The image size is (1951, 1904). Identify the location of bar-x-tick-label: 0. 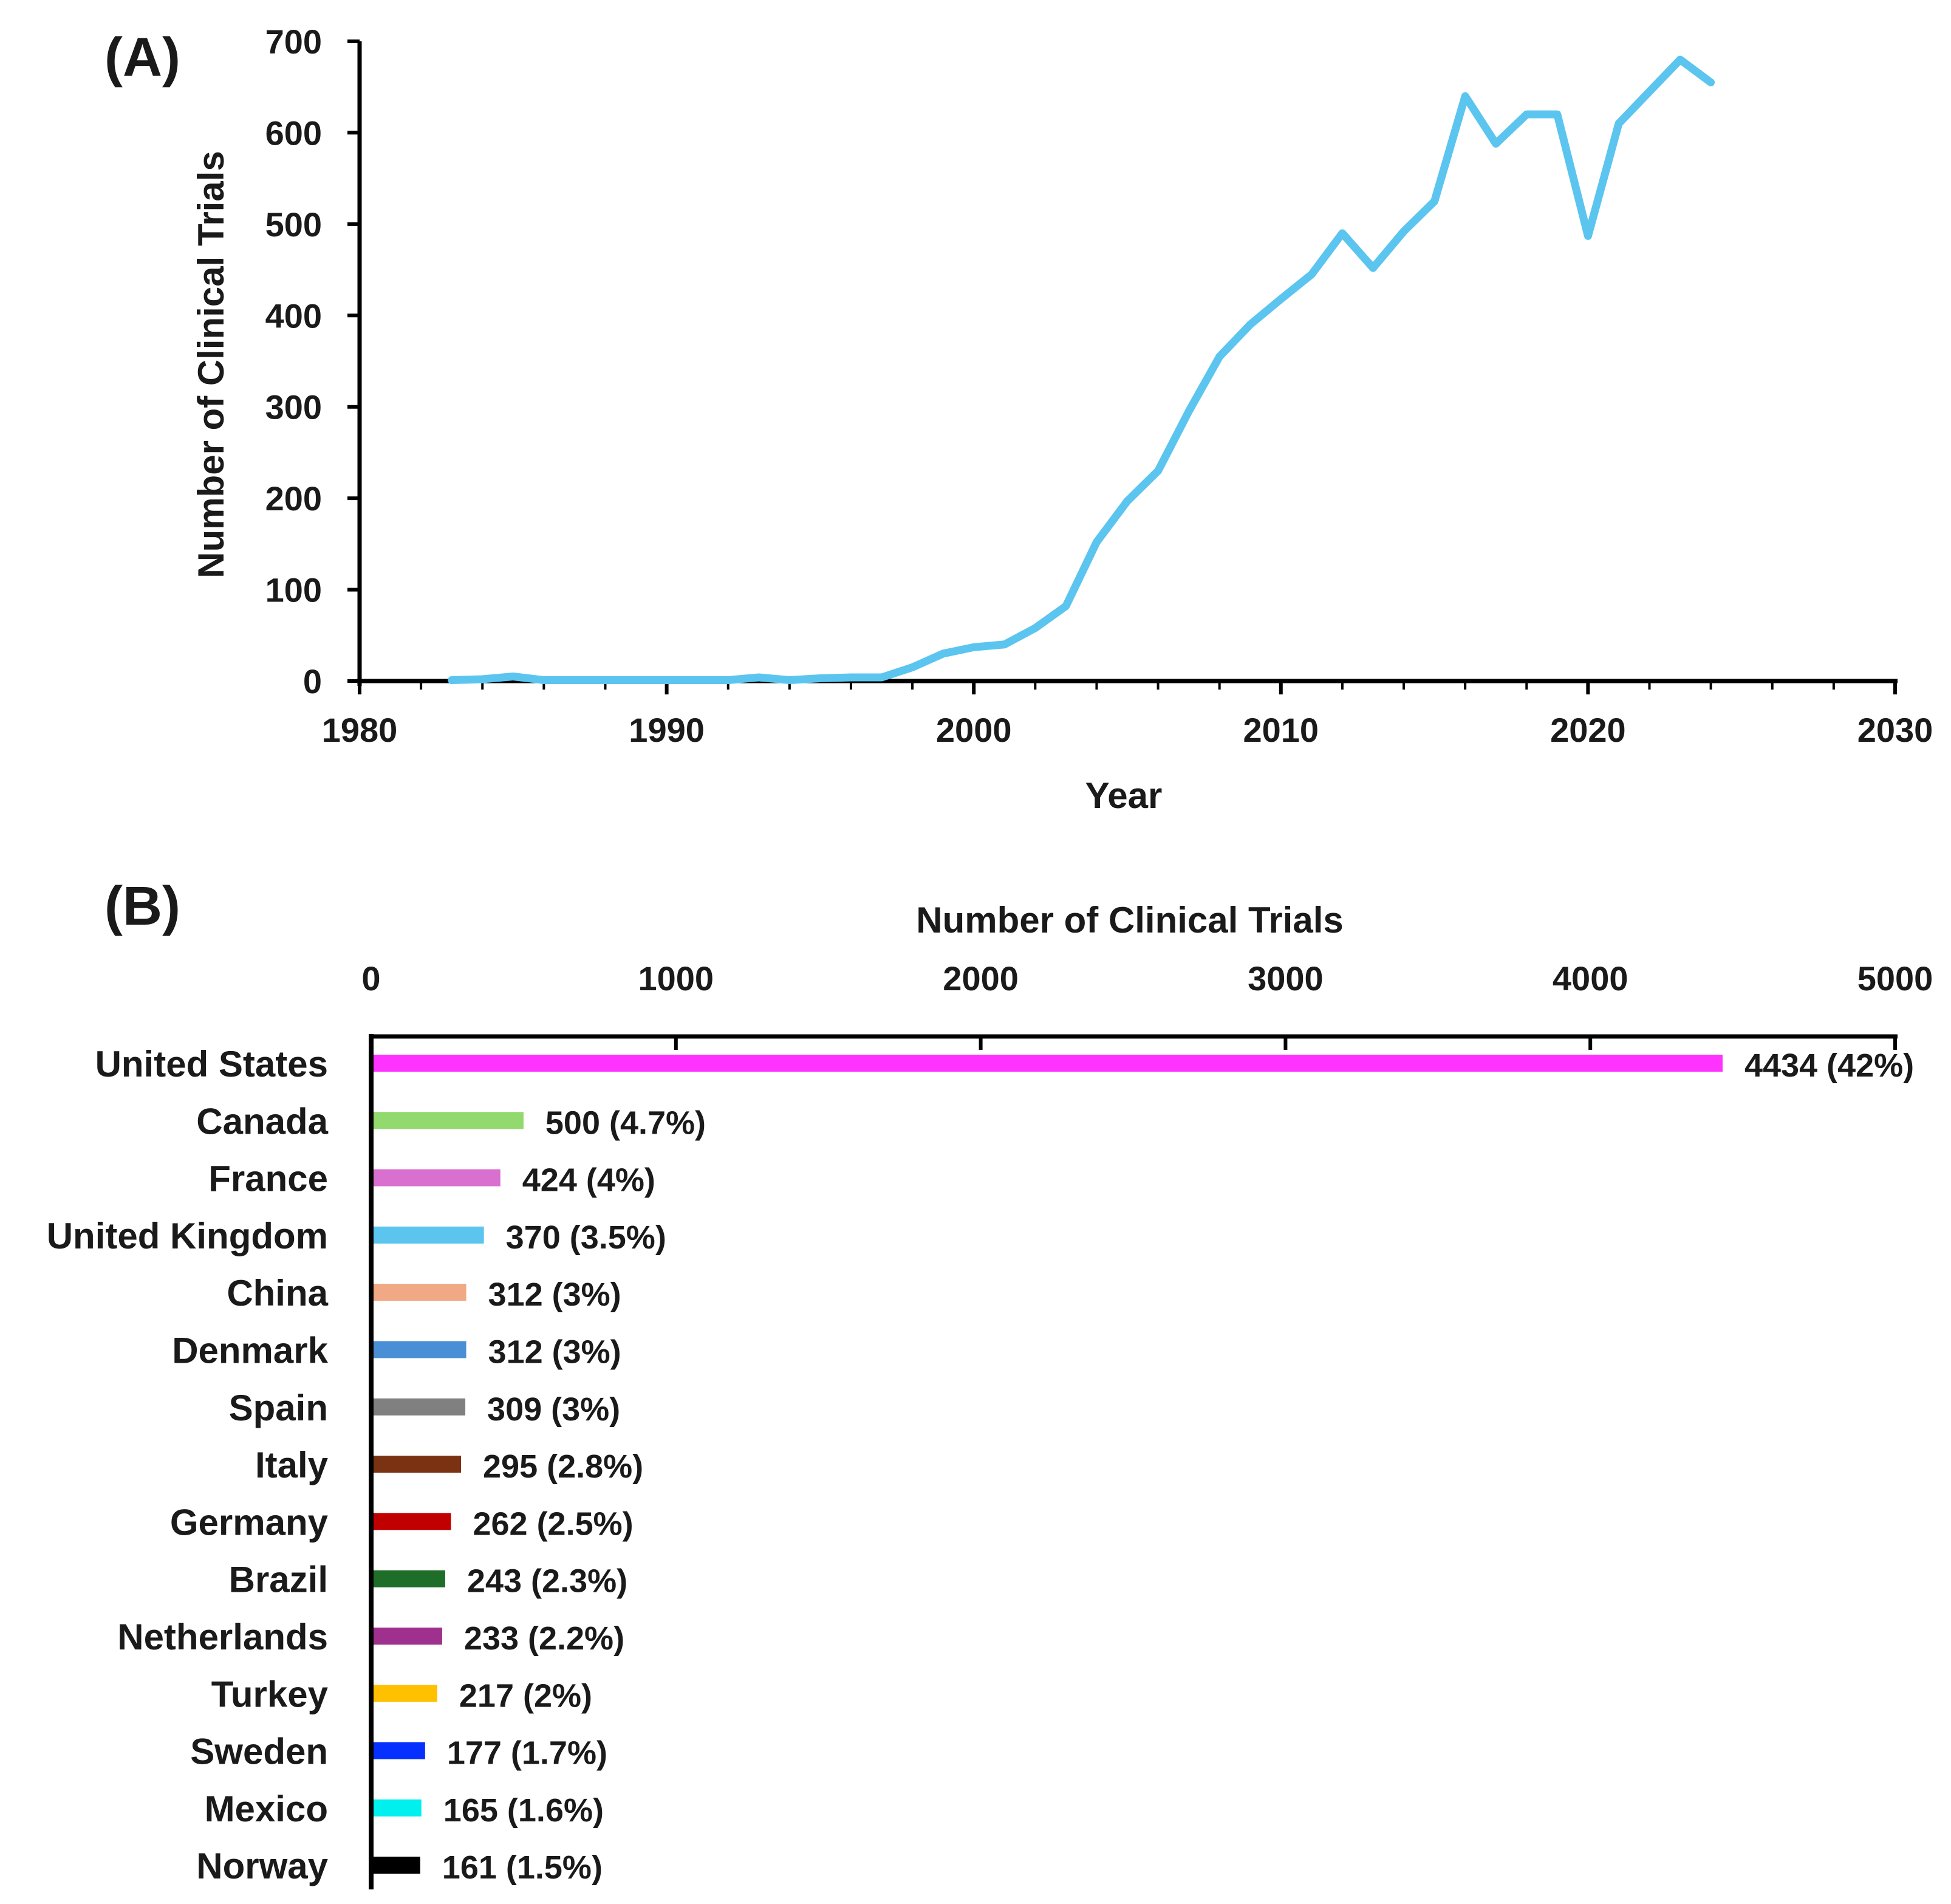
(371, 978).